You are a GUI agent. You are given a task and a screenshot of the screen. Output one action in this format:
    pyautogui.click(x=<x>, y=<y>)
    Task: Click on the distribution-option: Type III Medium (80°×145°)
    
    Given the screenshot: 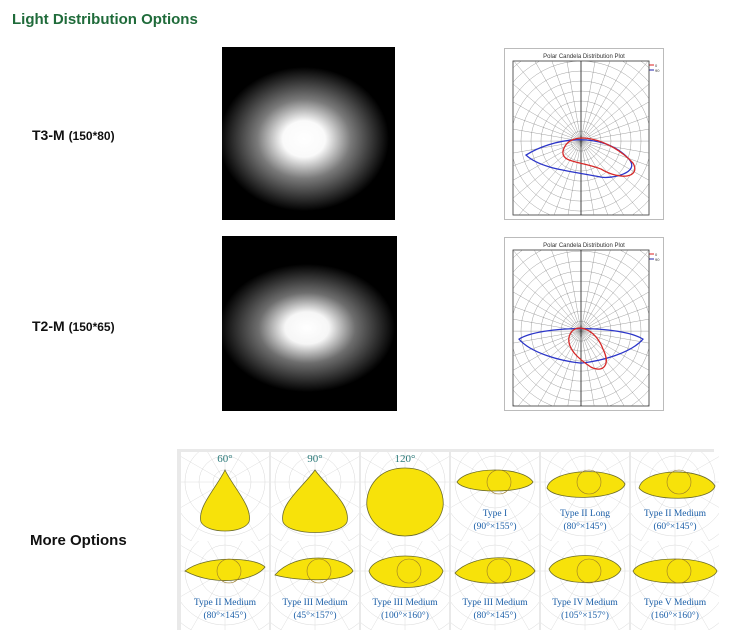 What is the action you would take?
    pyautogui.click(x=495, y=585)
    